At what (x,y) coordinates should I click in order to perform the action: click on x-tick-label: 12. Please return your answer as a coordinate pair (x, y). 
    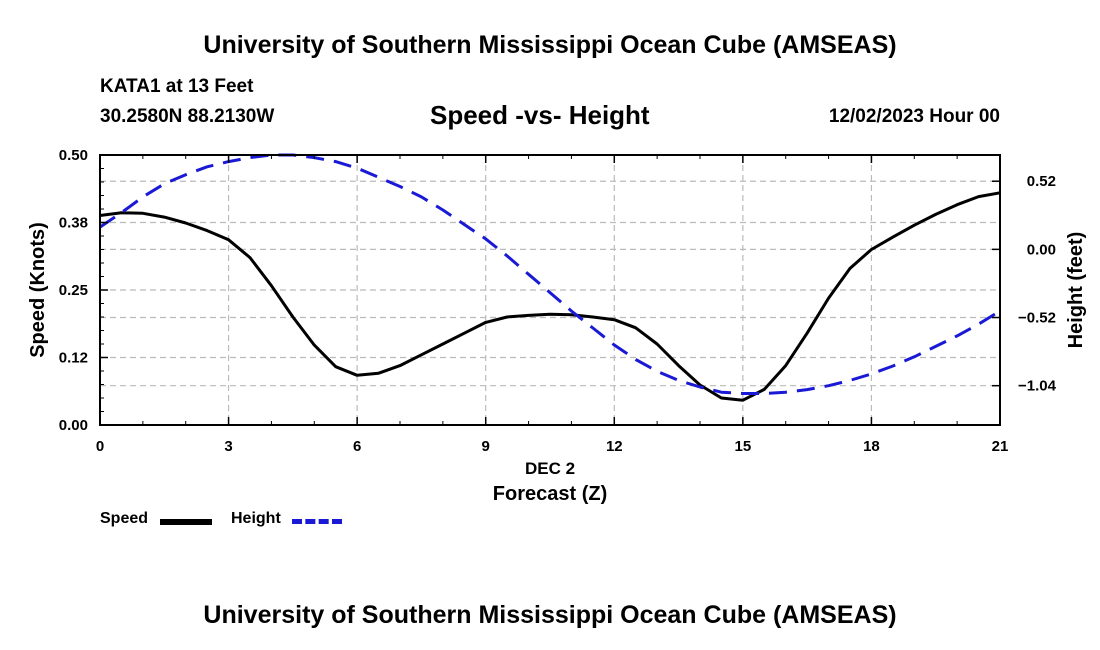
    Looking at the image, I should click on (614, 446).